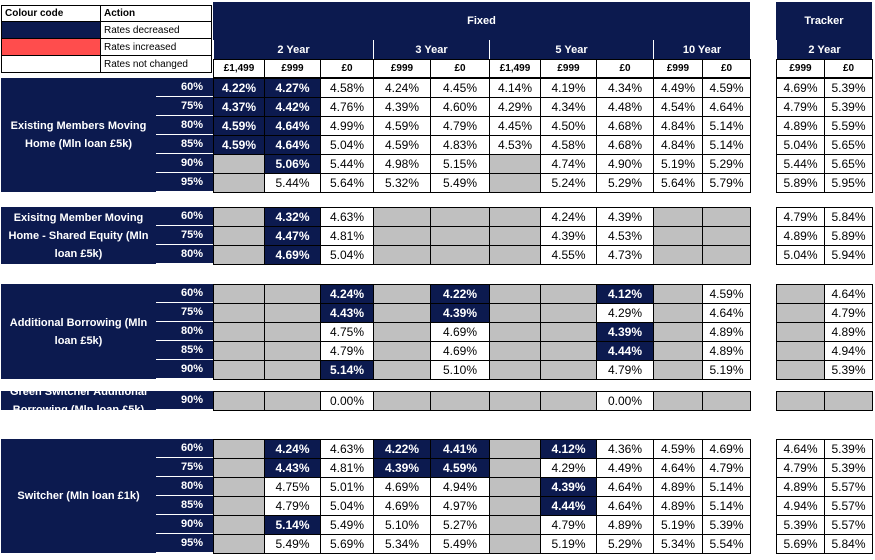 Image resolution: width=875 pixels, height=560 pixels. Describe the element at coordinates (402, 544) in the screenshot. I see `rate-cell: 5.34%` at that location.